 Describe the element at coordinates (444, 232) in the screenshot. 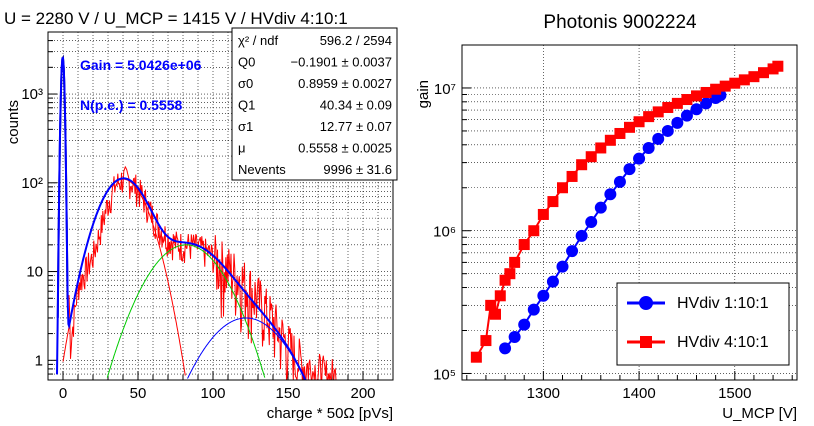

I see `right-y-tick-label: 10⁶` at that location.